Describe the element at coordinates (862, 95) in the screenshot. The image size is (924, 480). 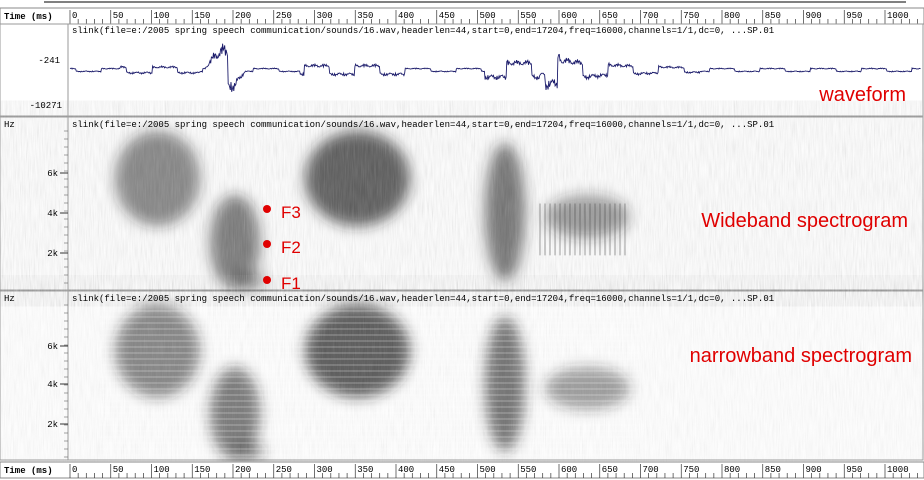
I see `annotation: waveform` at that location.